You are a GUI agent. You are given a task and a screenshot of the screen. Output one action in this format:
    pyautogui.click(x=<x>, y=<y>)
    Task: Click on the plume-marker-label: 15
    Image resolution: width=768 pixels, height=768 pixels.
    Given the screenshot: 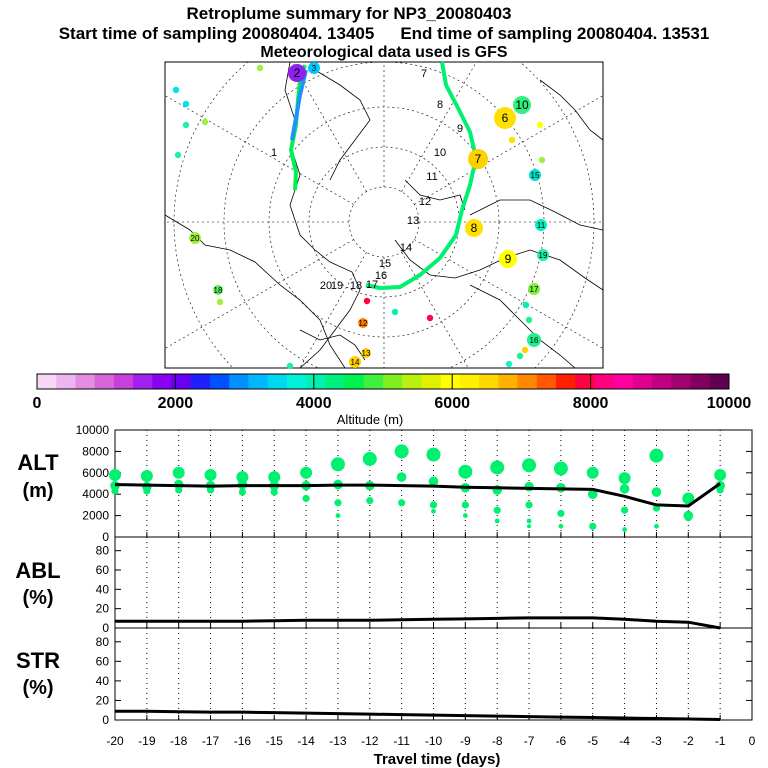 What is the action you would take?
    pyautogui.click(x=535, y=175)
    